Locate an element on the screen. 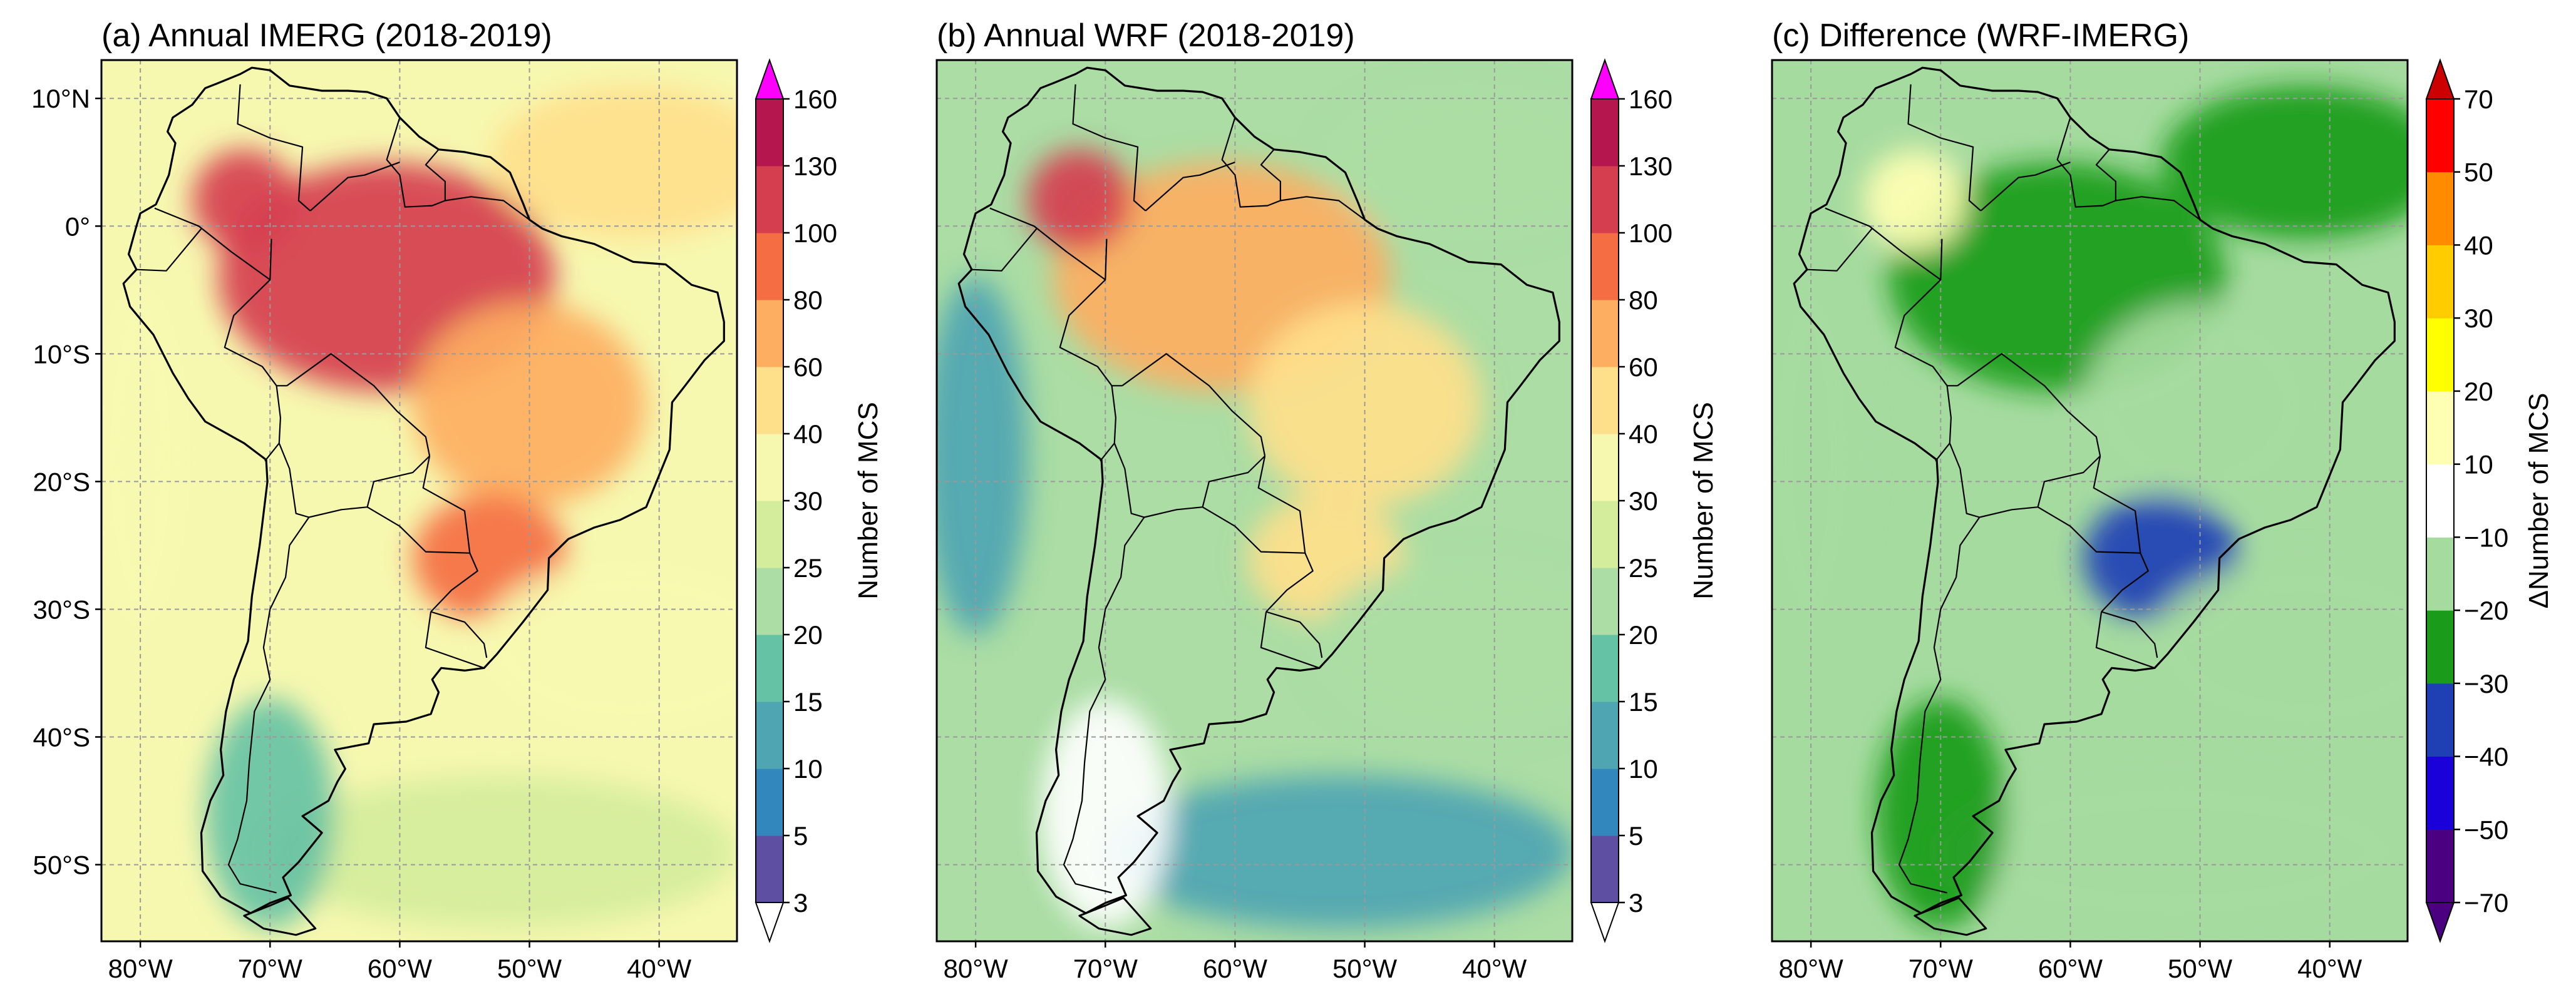 This screenshot has height=1002, width=2576. x-tick-label: 50°W is located at coordinates (529, 968).